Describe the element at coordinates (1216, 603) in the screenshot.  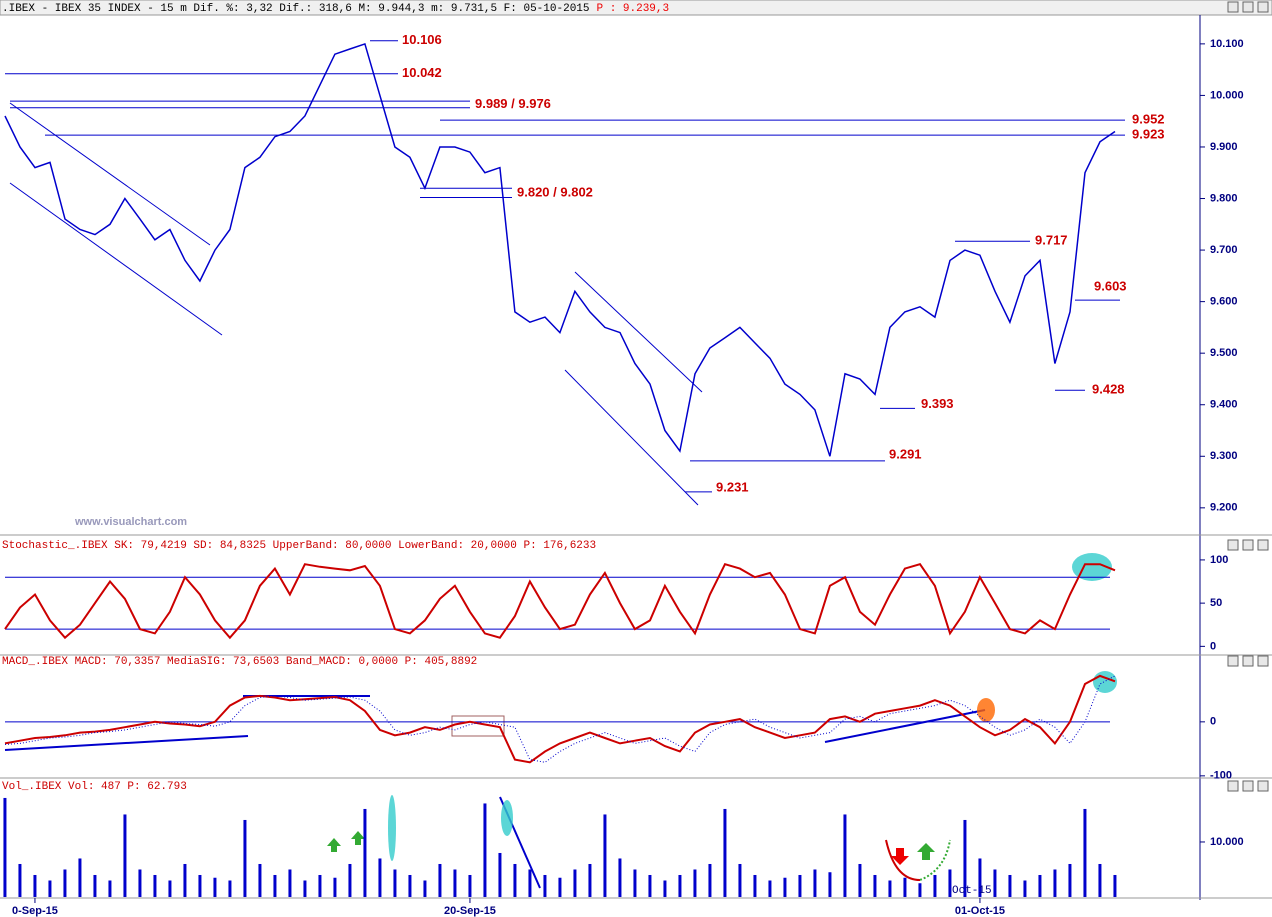
I see `y-tick-label: 50` at that location.